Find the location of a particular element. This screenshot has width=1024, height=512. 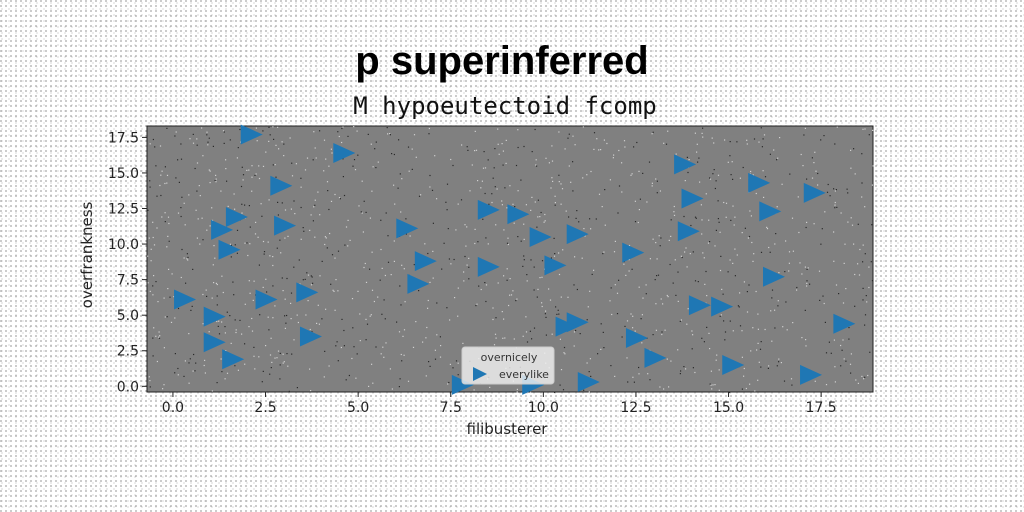

x-tick-label: 17.5 is located at coordinates (821, 408).